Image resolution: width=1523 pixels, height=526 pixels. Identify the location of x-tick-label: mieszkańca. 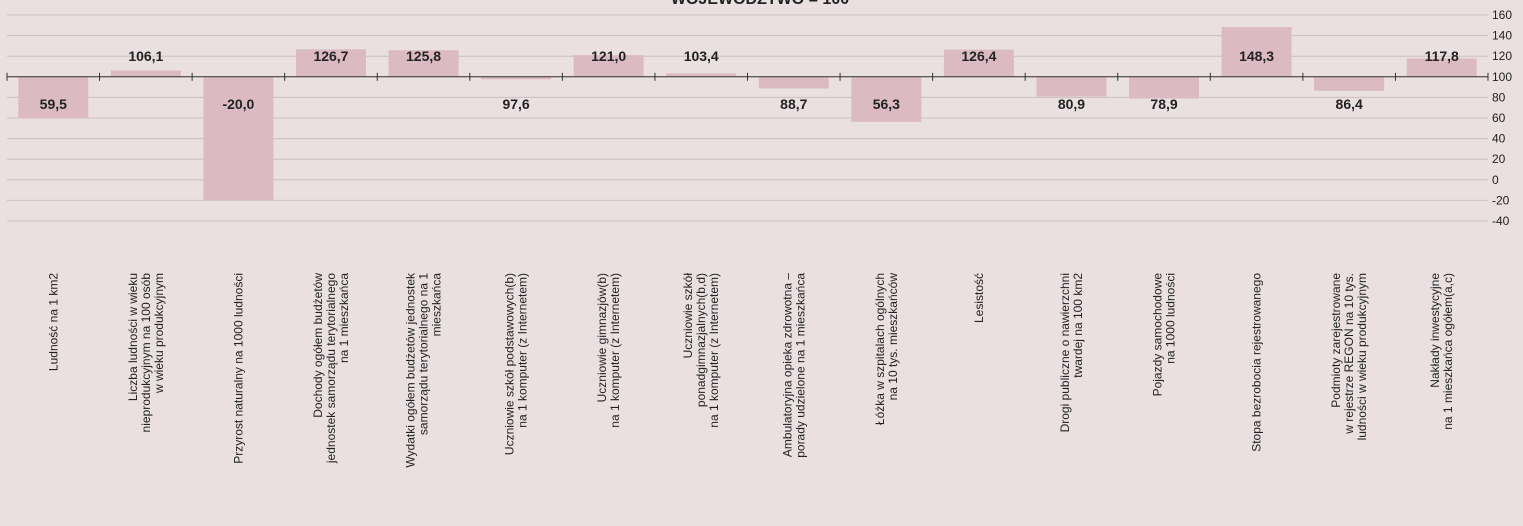
(437, 305).